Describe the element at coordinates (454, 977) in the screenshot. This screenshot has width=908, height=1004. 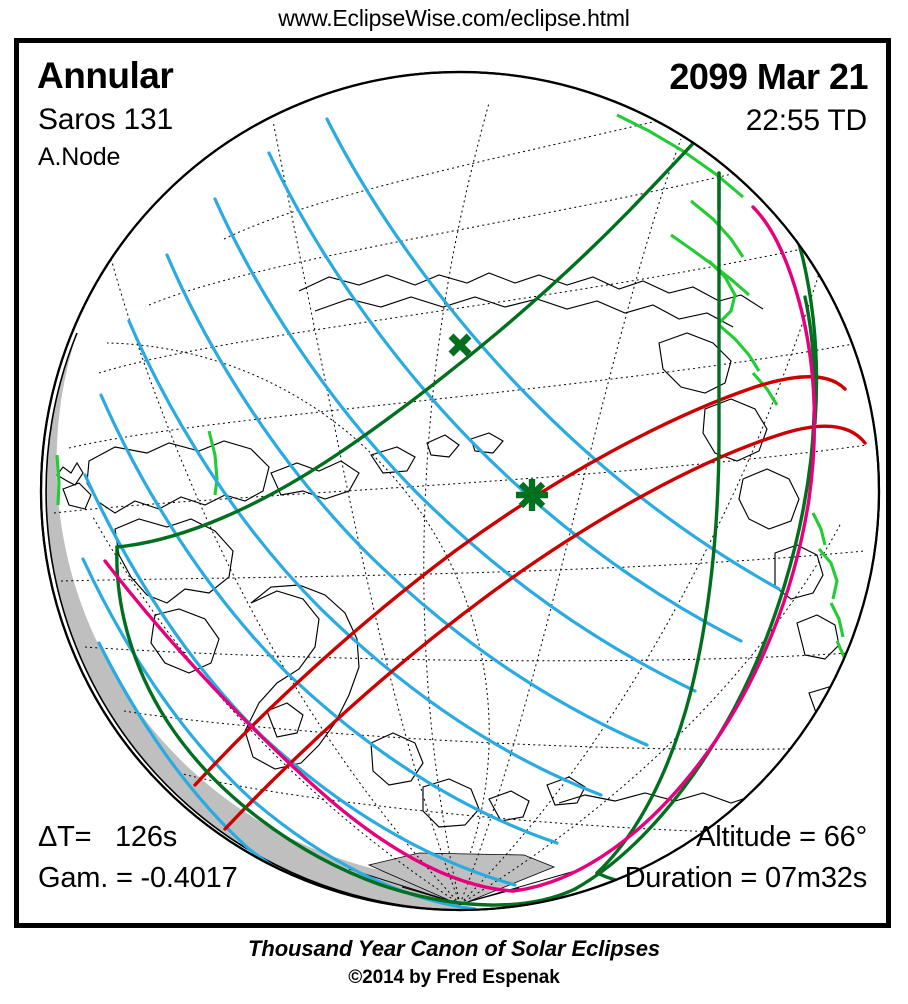
I see `copyright-author: ©2014 by Fred Espenak` at that location.